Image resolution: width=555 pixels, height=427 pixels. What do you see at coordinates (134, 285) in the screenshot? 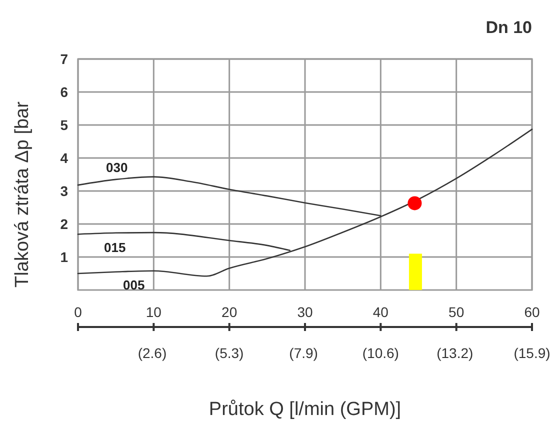
I see `series-label: 005` at bounding box center [134, 285].